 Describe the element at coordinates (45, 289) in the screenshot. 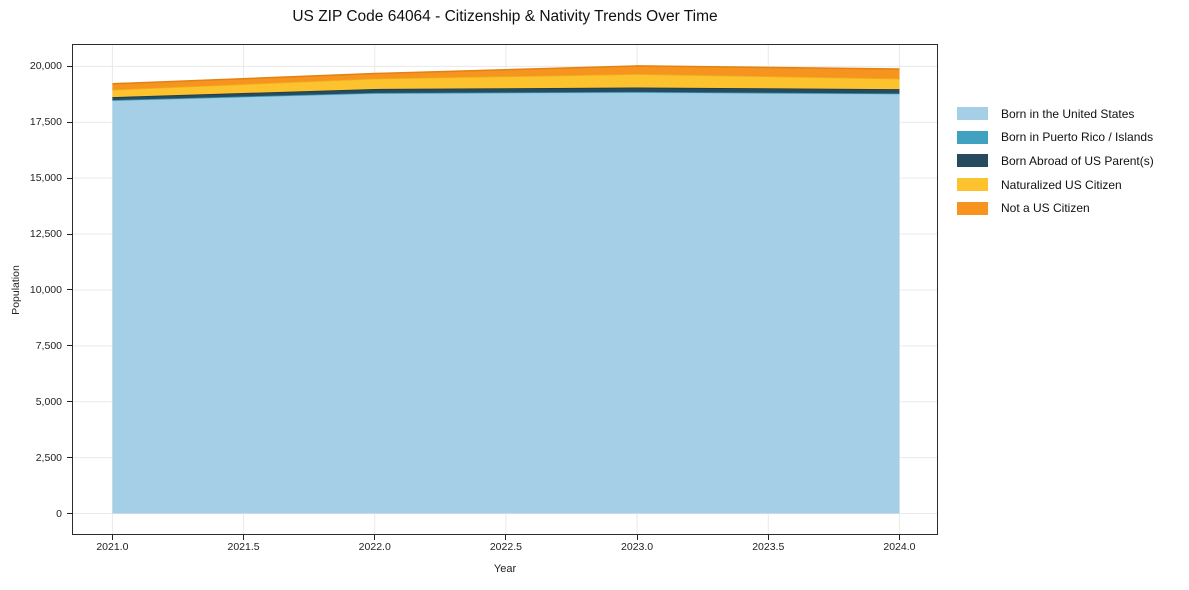

I see `y-tick-label: 10,000` at that location.